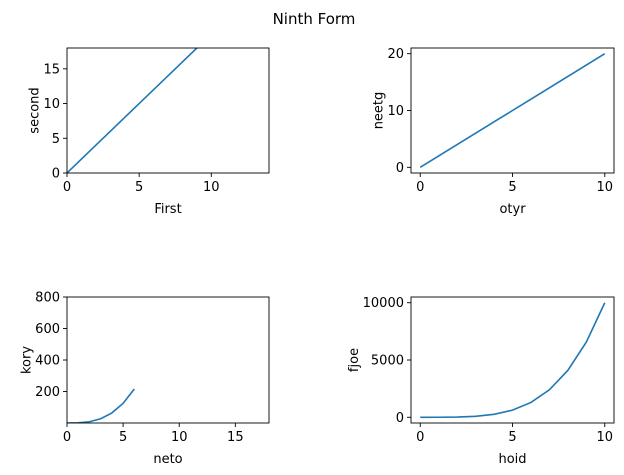  I want to click on y-tick-label: 15, so click(51, 69).